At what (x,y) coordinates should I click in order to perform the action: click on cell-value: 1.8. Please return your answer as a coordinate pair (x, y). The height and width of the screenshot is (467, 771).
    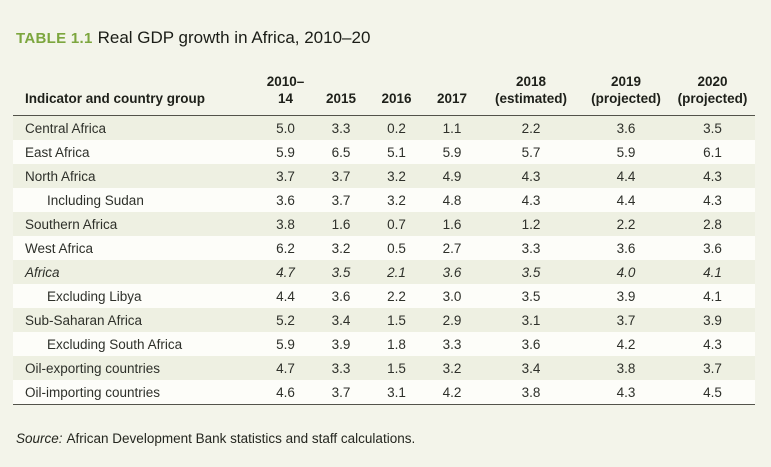
    Looking at the image, I should click on (396, 344).